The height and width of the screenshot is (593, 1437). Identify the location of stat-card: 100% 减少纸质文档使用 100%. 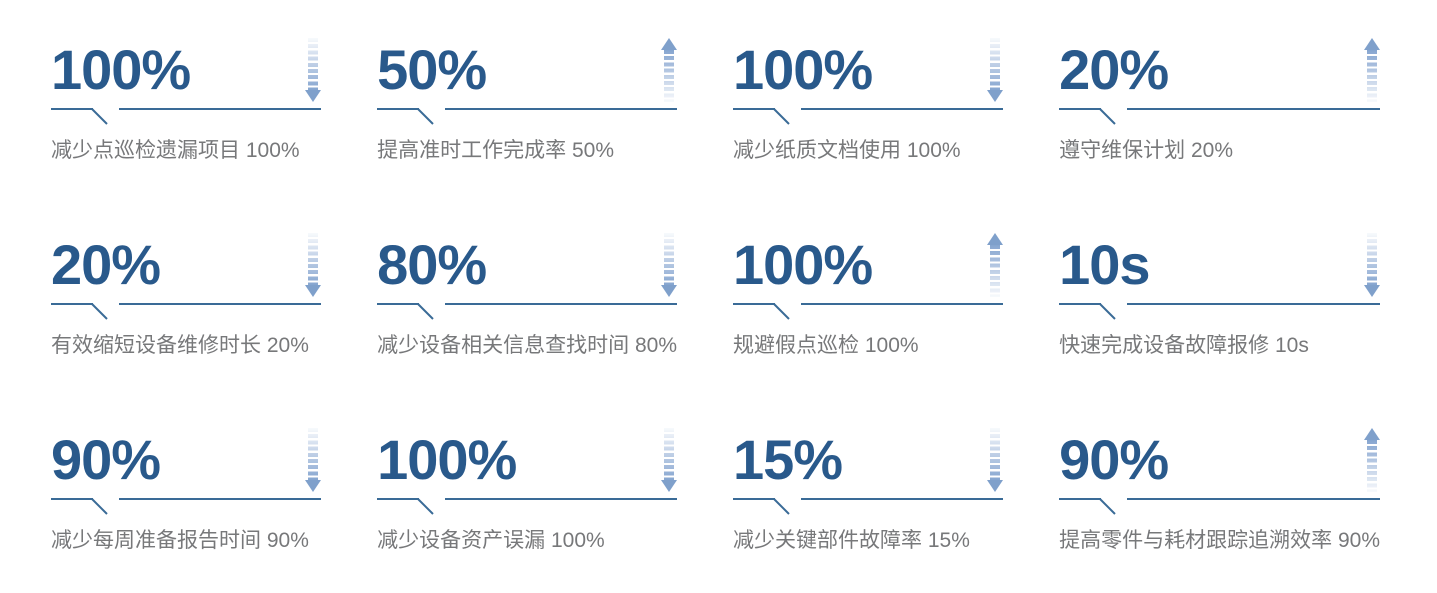
(868, 111).